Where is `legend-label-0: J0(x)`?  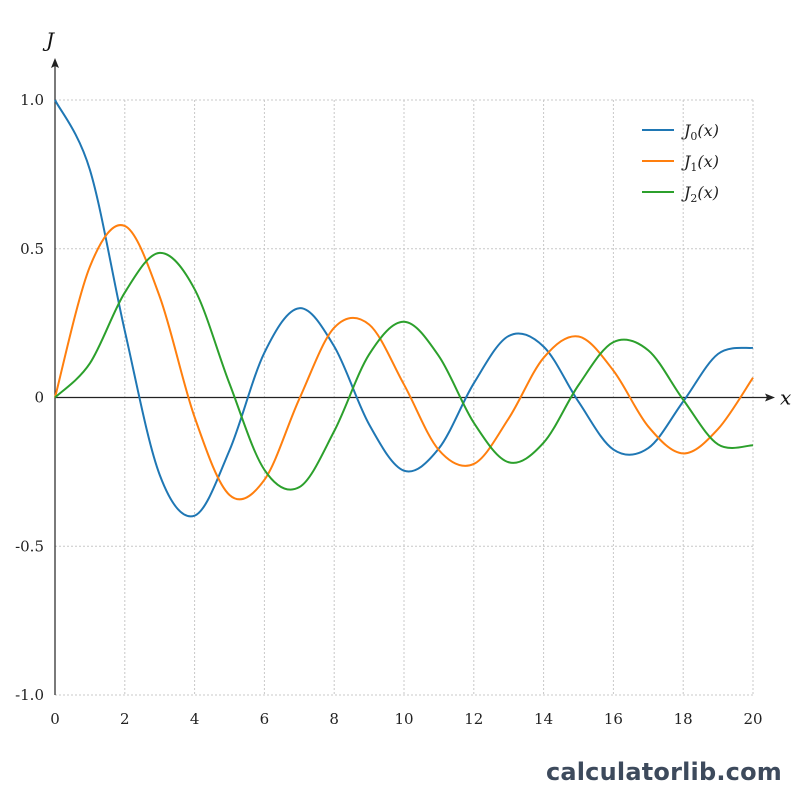
legend-label-0: J0(x) is located at coordinates (700, 132).